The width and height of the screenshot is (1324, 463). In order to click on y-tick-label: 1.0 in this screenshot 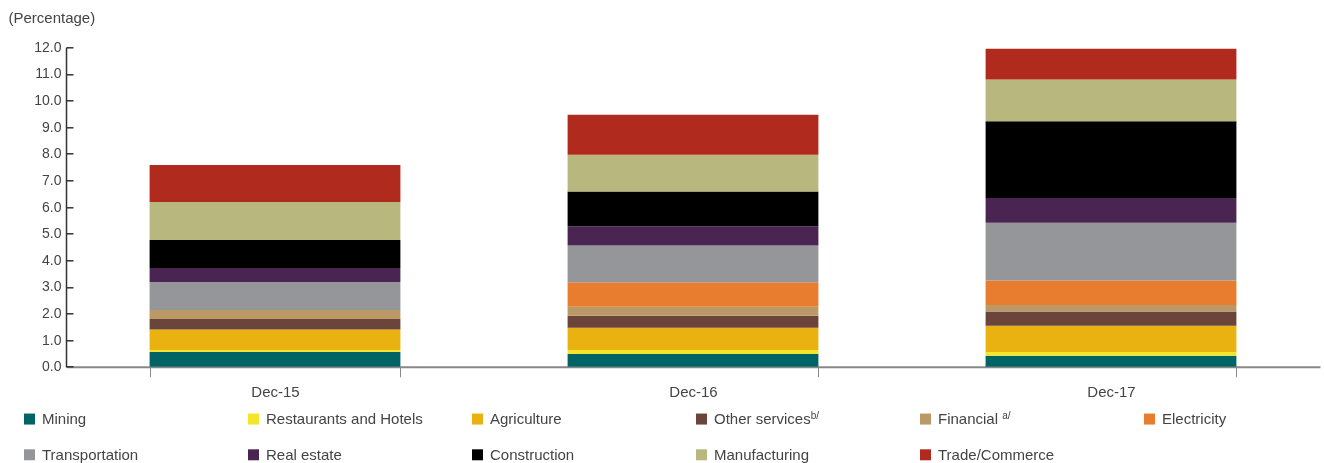, I will do `click(52, 339)`.